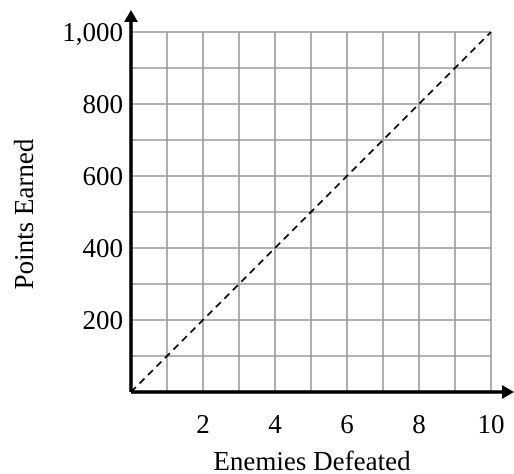 Image resolution: width=514 pixels, height=474 pixels. I want to click on x-tick-label: 4, so click(275, 424).